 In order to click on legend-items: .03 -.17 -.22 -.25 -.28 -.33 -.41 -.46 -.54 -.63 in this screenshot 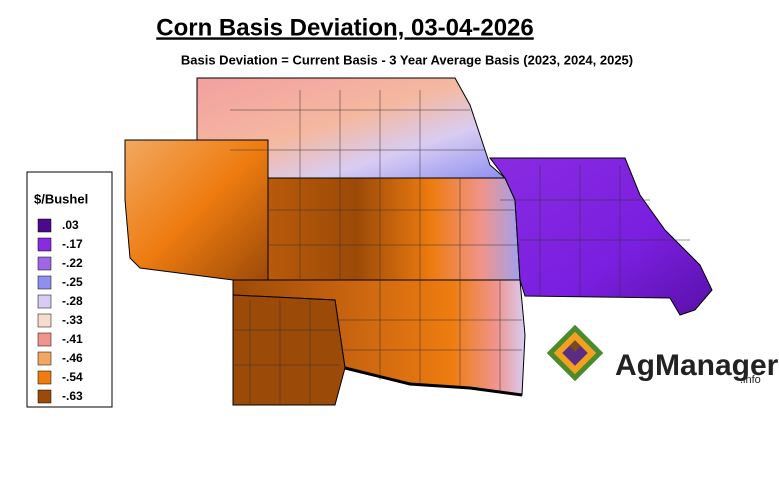, I will do `click(60, 311)`.